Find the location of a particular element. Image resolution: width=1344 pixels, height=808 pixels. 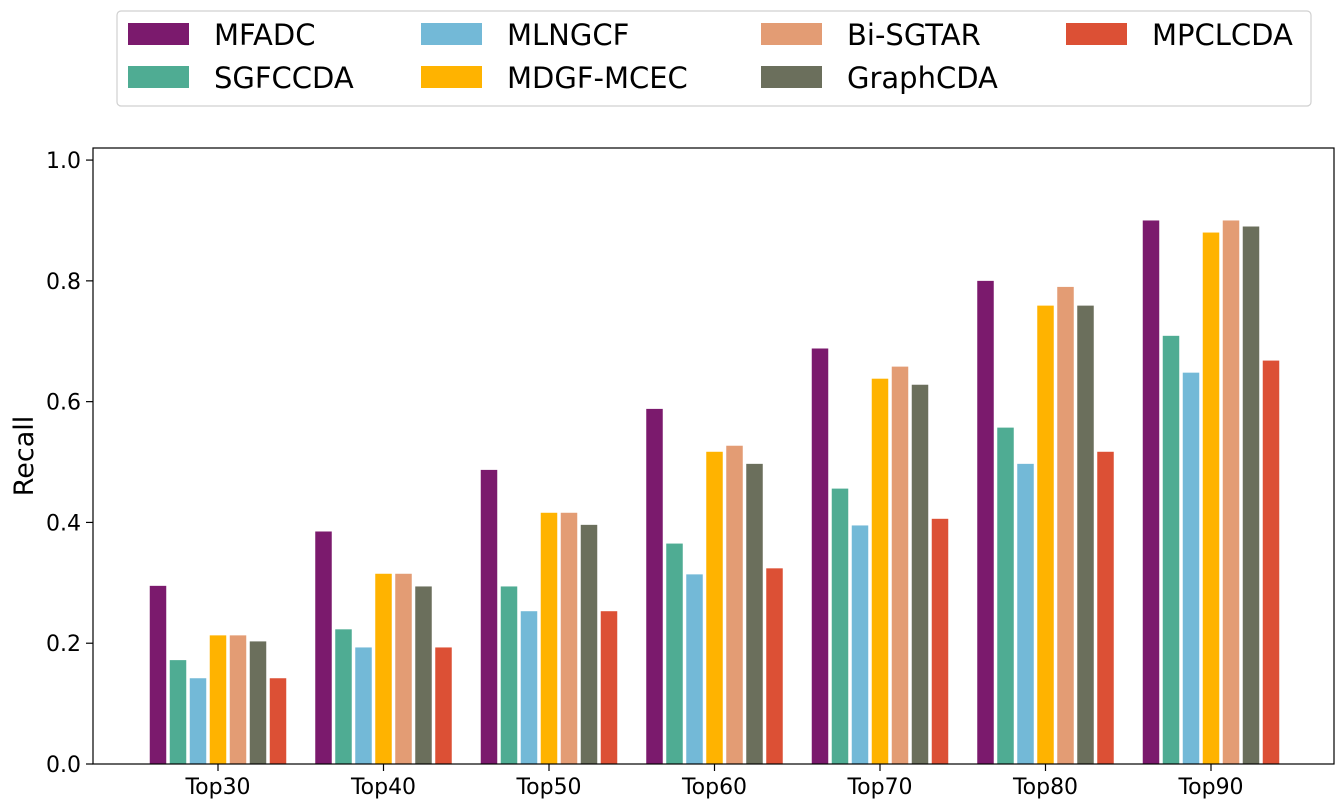

x-tick-label: Top80 is located at coordinates (1045, 787).